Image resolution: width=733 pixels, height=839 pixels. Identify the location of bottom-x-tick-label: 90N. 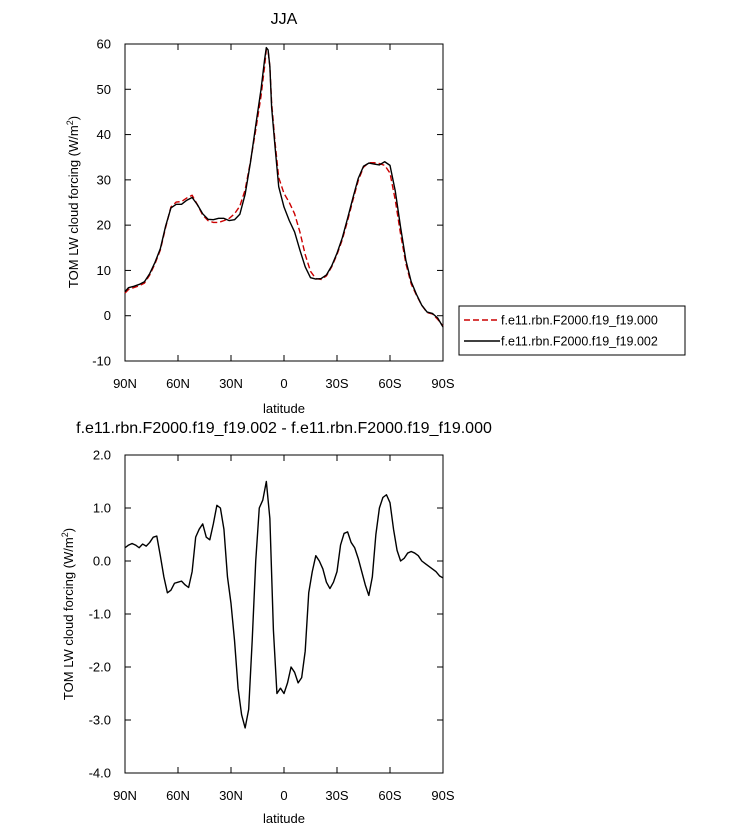
(125, 795).